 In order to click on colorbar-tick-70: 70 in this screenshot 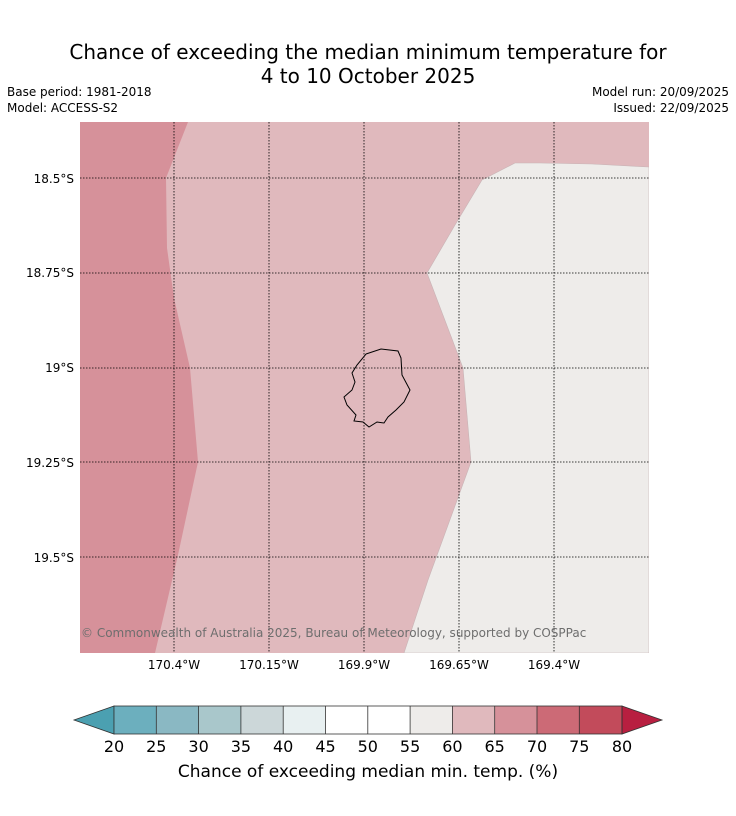, I will do `click(537, 746)`.